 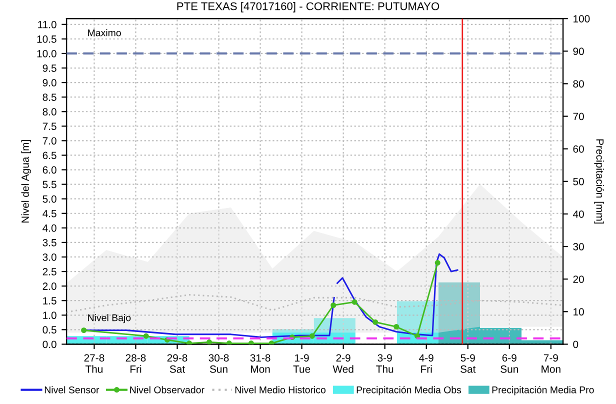 What do you see at coordinates (468, 363) in the screenshot?
I see `x-tick-label: 5-9 Sat` at bounding box center [468, 363].